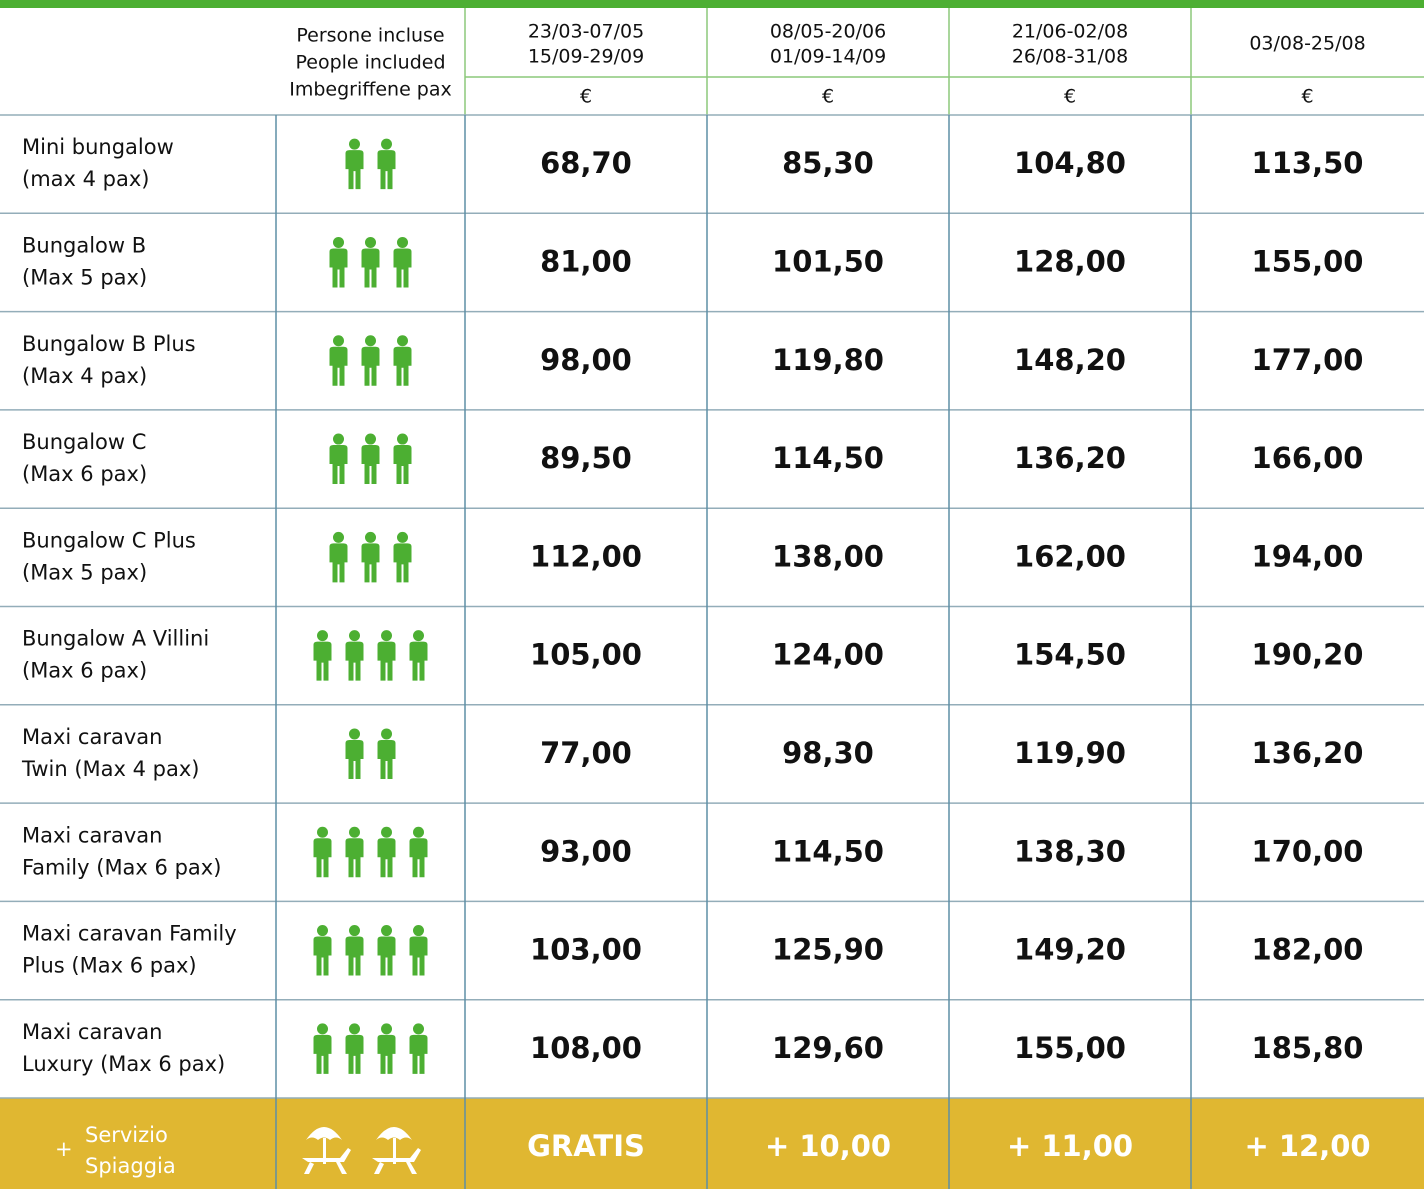 The height and width of the screenshot is (1189, 1424). What do you see at coordinates (1070, 851) in the screenshot?
I see `price: 138,30` at bounding box center [1070, 851].